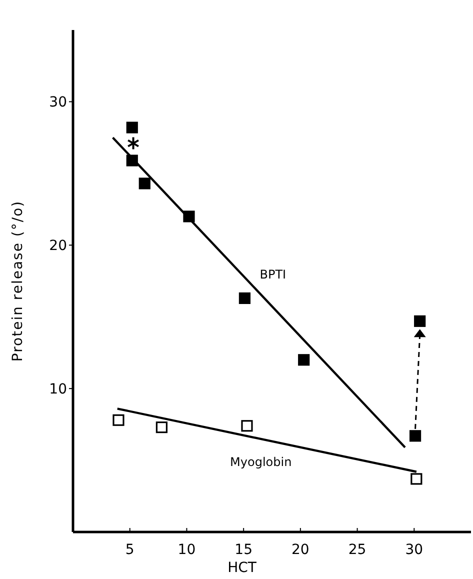 The width and height of the screenshot is (473, 579). Describe the element at coordinates (242, 568) in the screenshot. I see `x-axis-title: HCT` at that location.